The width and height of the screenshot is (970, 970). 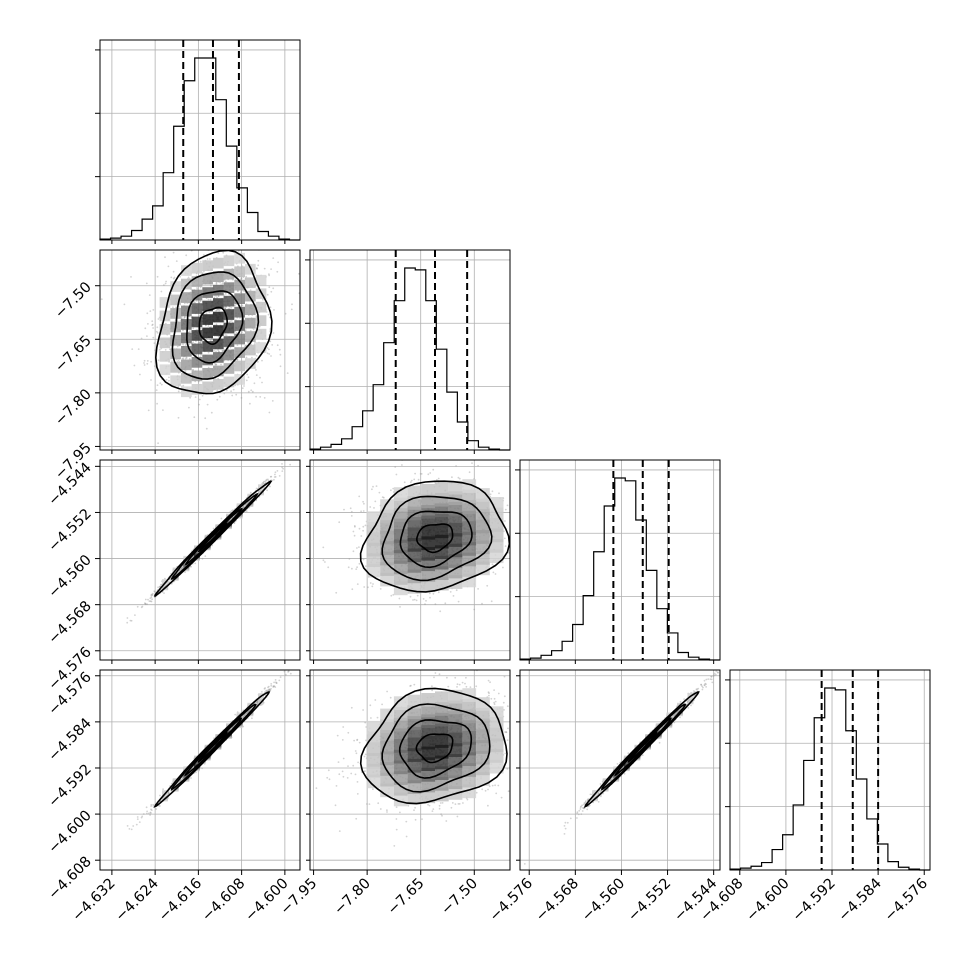 I want to click on panel-content, so click(x=200, y=326).